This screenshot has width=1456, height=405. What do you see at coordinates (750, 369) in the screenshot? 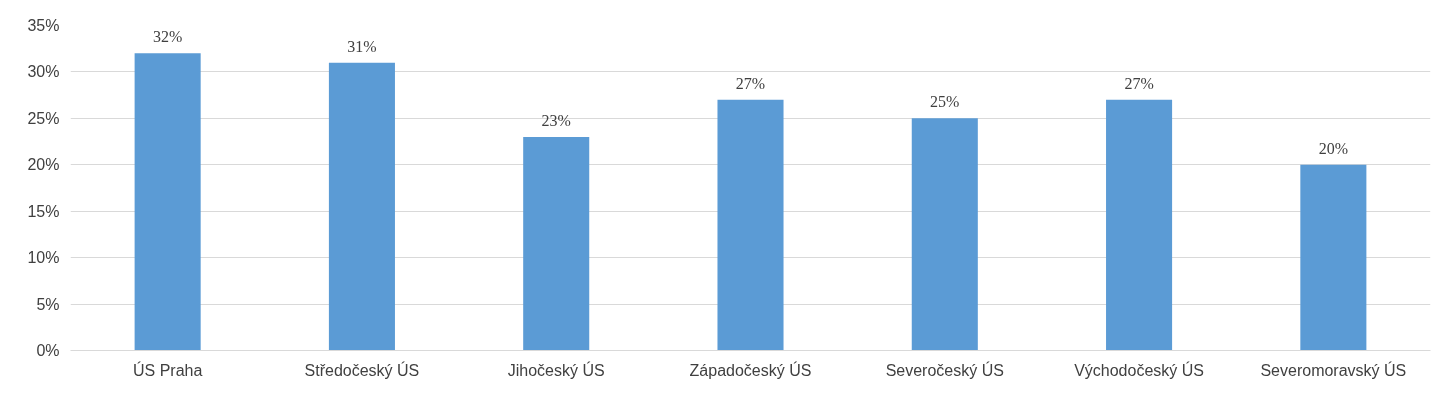
I see `x-tick-label: Západočeský ÚS` at bounding box center [750, 369].